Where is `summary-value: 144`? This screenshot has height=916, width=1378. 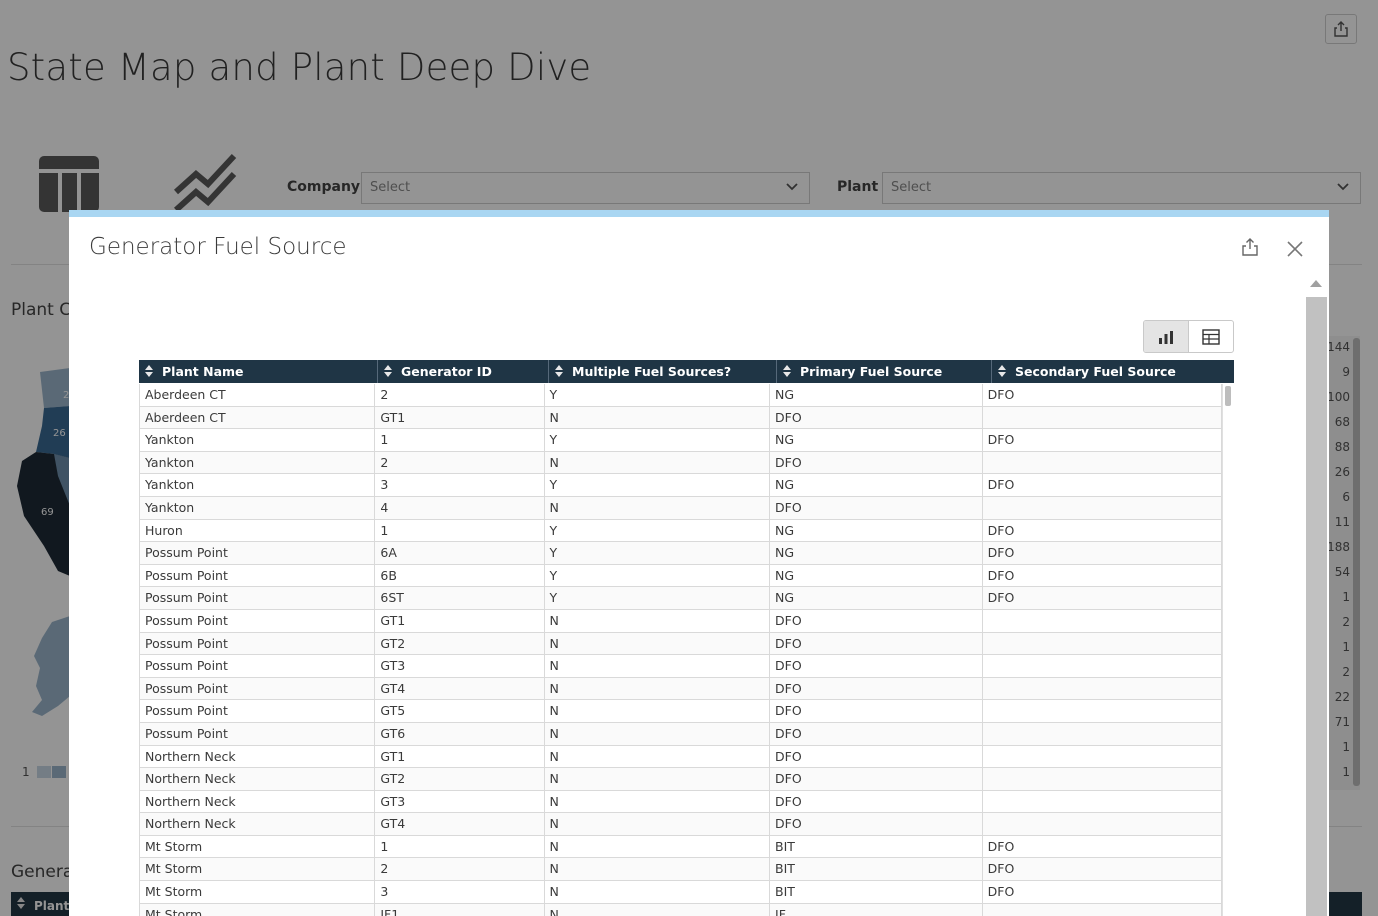 summary-value: 144 is located at coordinates (1338, 347).